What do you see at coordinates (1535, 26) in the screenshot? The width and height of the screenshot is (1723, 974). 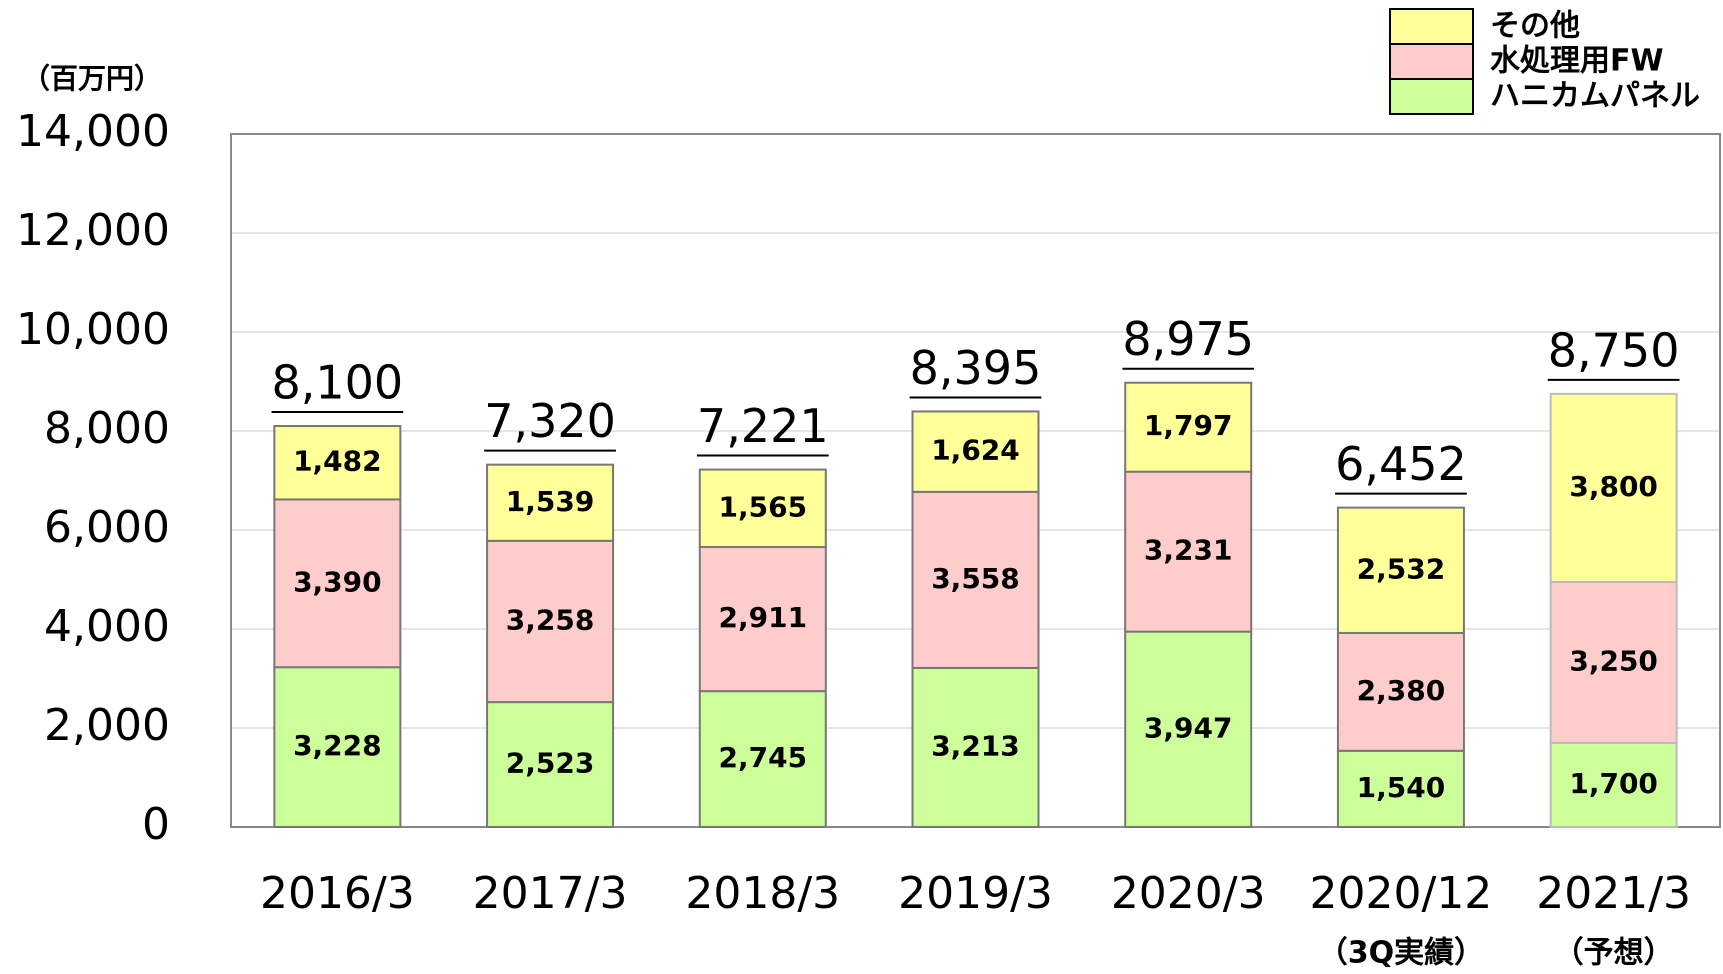 I see `legend-label: その他` at bounding box center [1535, 26].